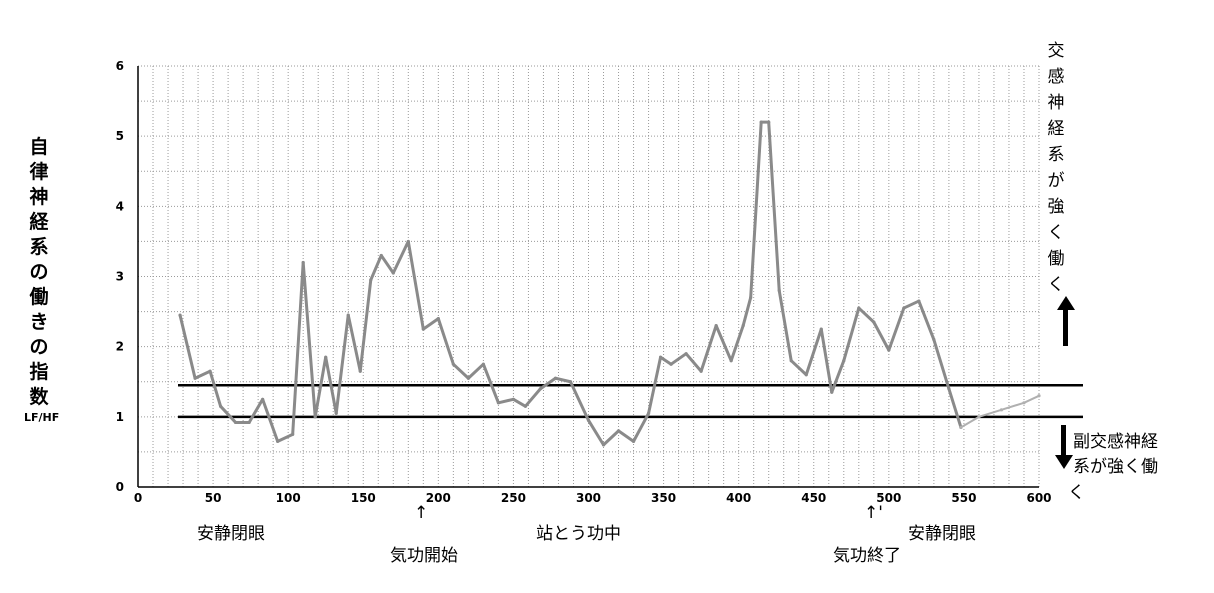 The width and height of the screenshot is (1214, 593). I want to click on parasympathetic-label: 副交感神経 系が強く働, so click(1115, 455).